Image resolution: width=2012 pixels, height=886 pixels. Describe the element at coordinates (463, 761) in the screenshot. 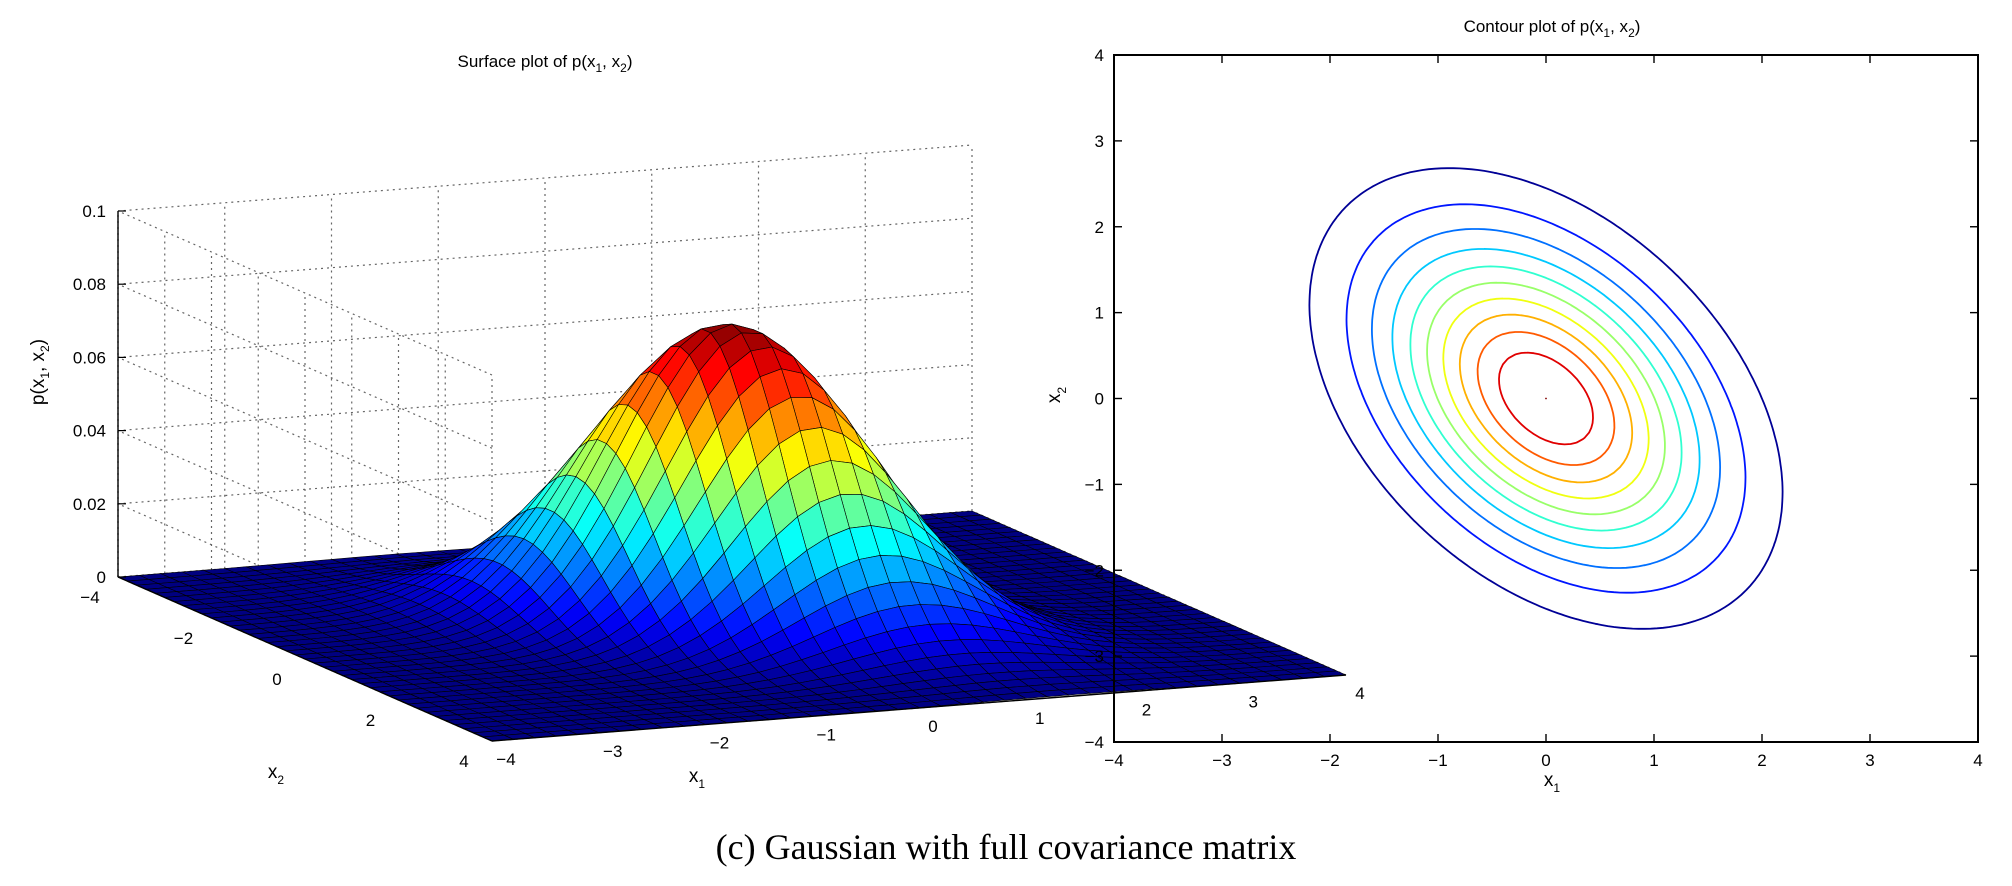

I see `x2-tick-label: 4` at that location.